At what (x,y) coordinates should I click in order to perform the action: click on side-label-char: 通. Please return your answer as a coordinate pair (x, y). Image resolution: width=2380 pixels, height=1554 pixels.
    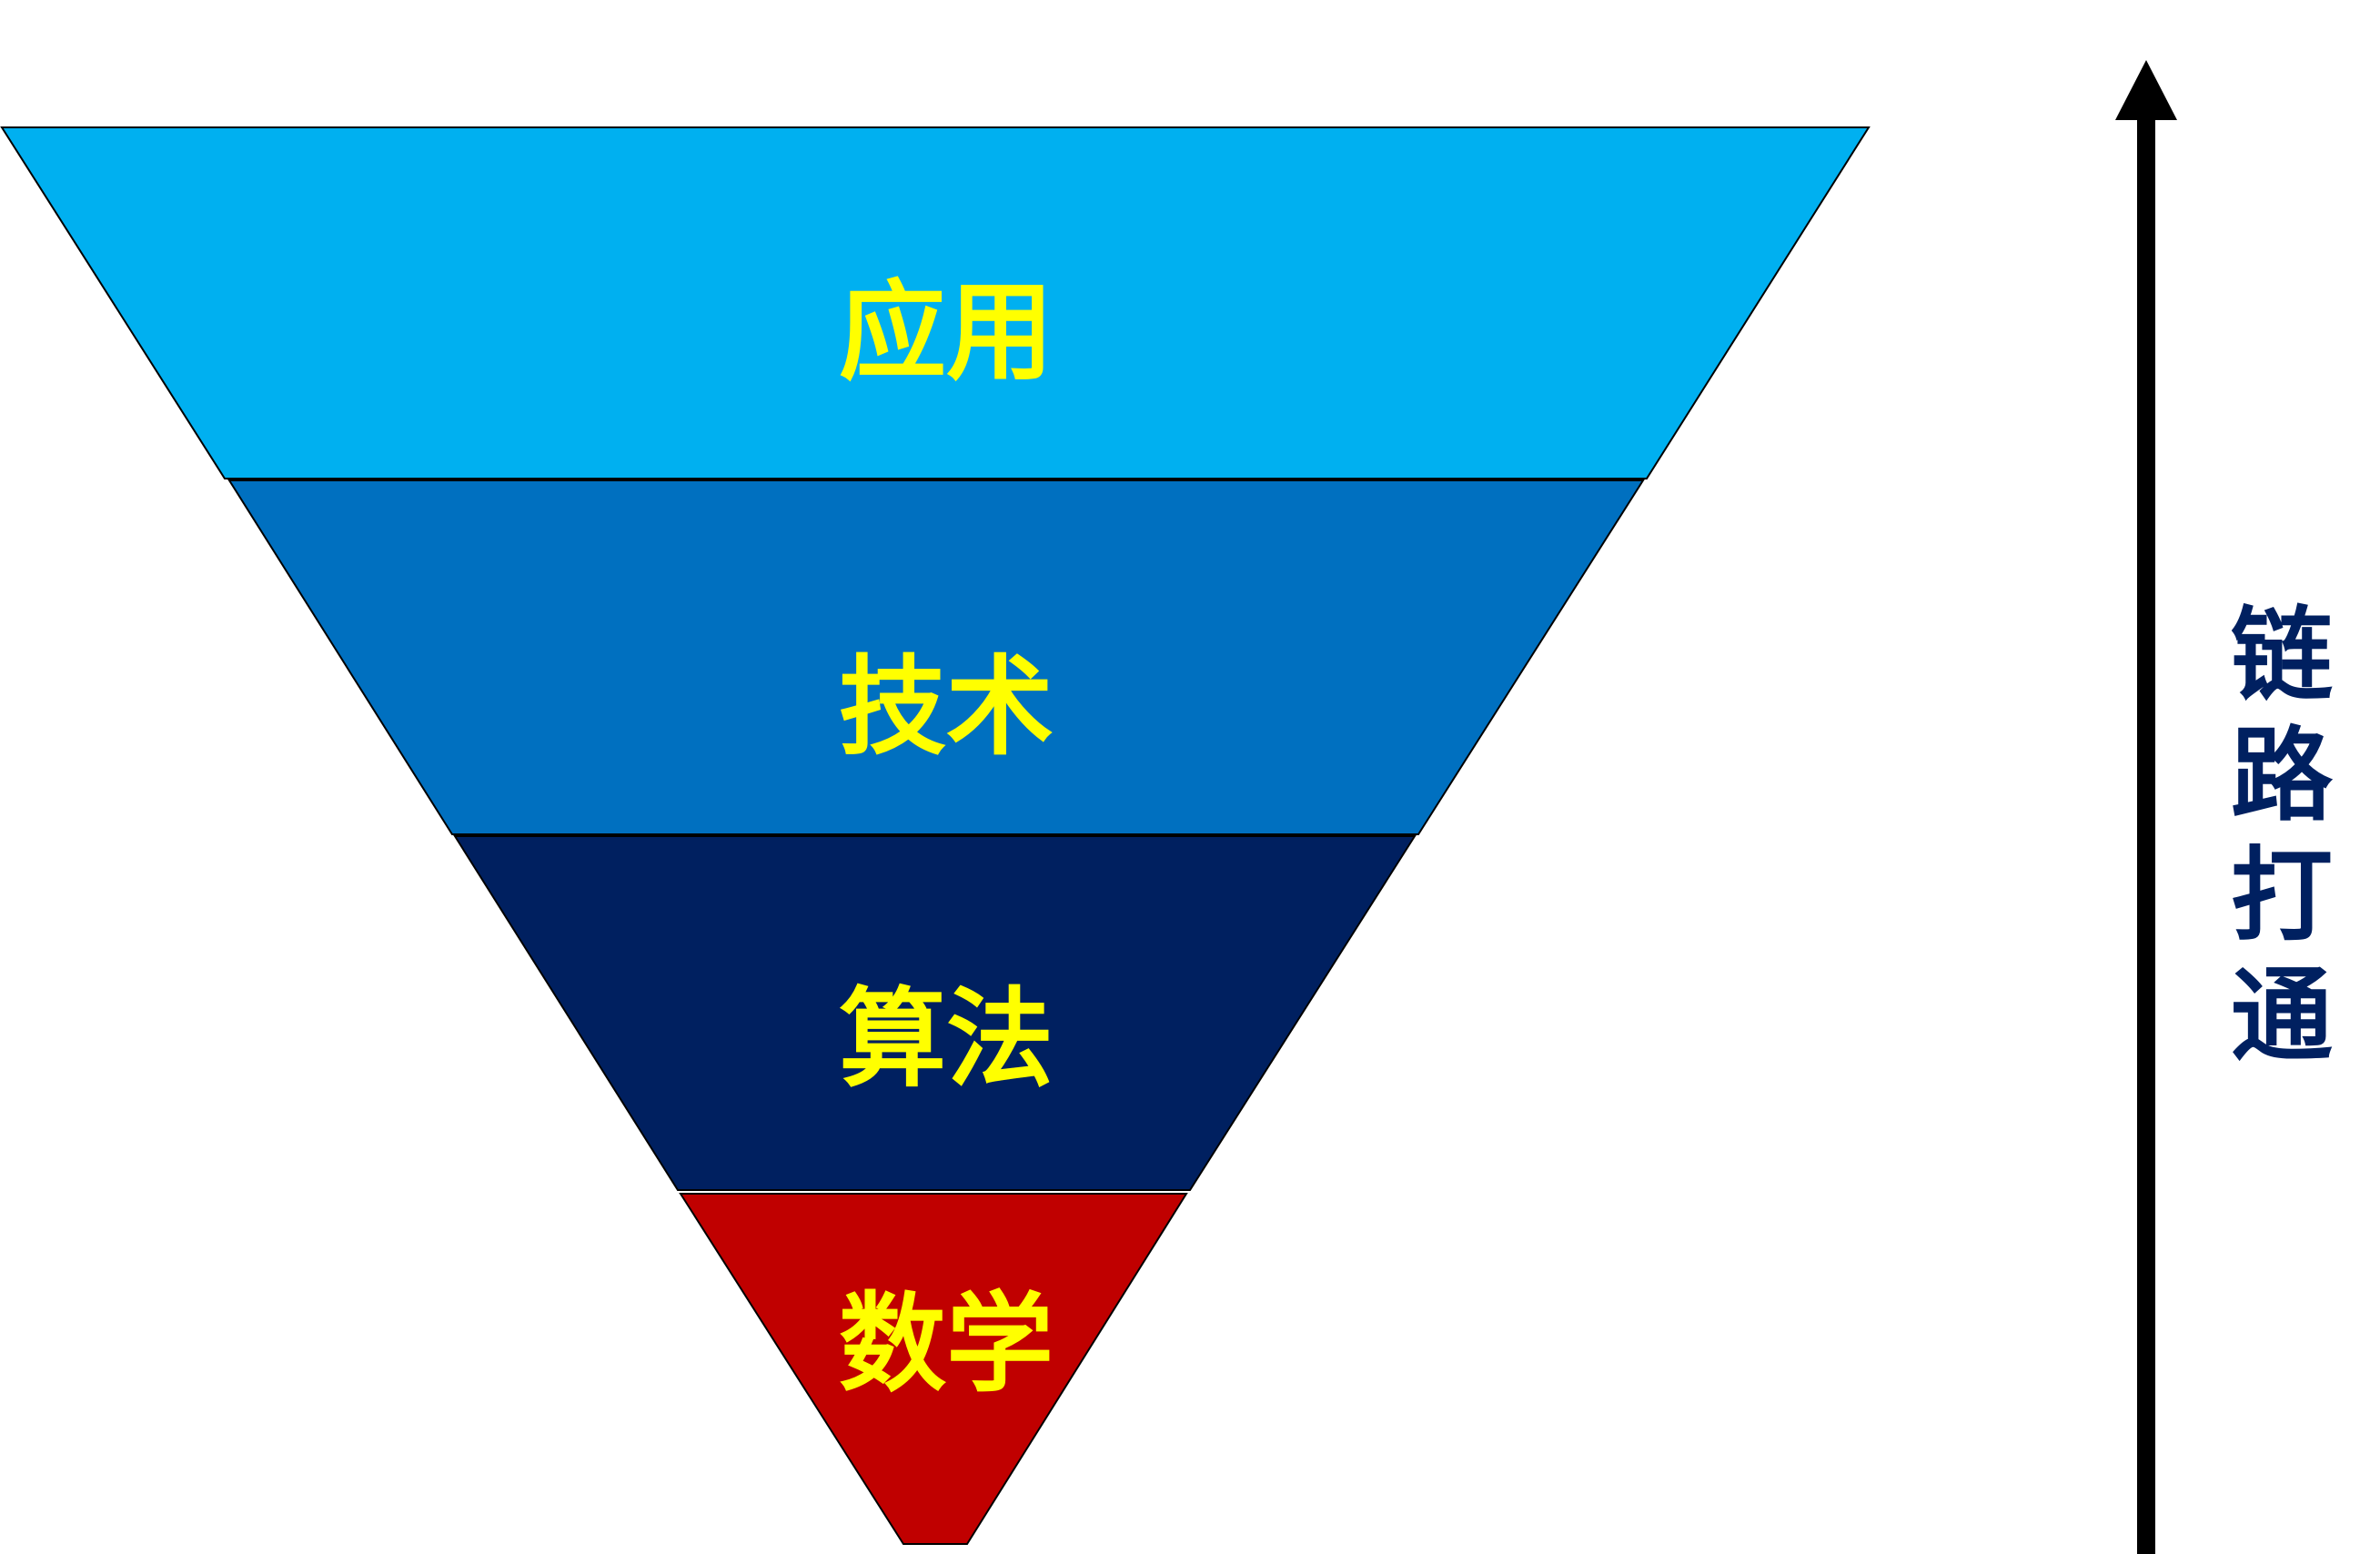
    Looking at the image, I should click on (2282, 1016).